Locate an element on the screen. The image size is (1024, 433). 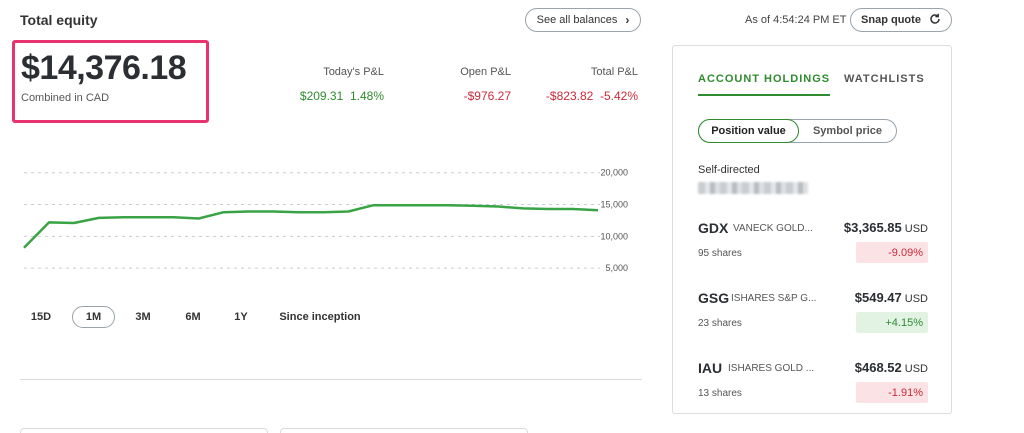
equity-currency-note: Combined in CAD is located at coordinates (65, 98).